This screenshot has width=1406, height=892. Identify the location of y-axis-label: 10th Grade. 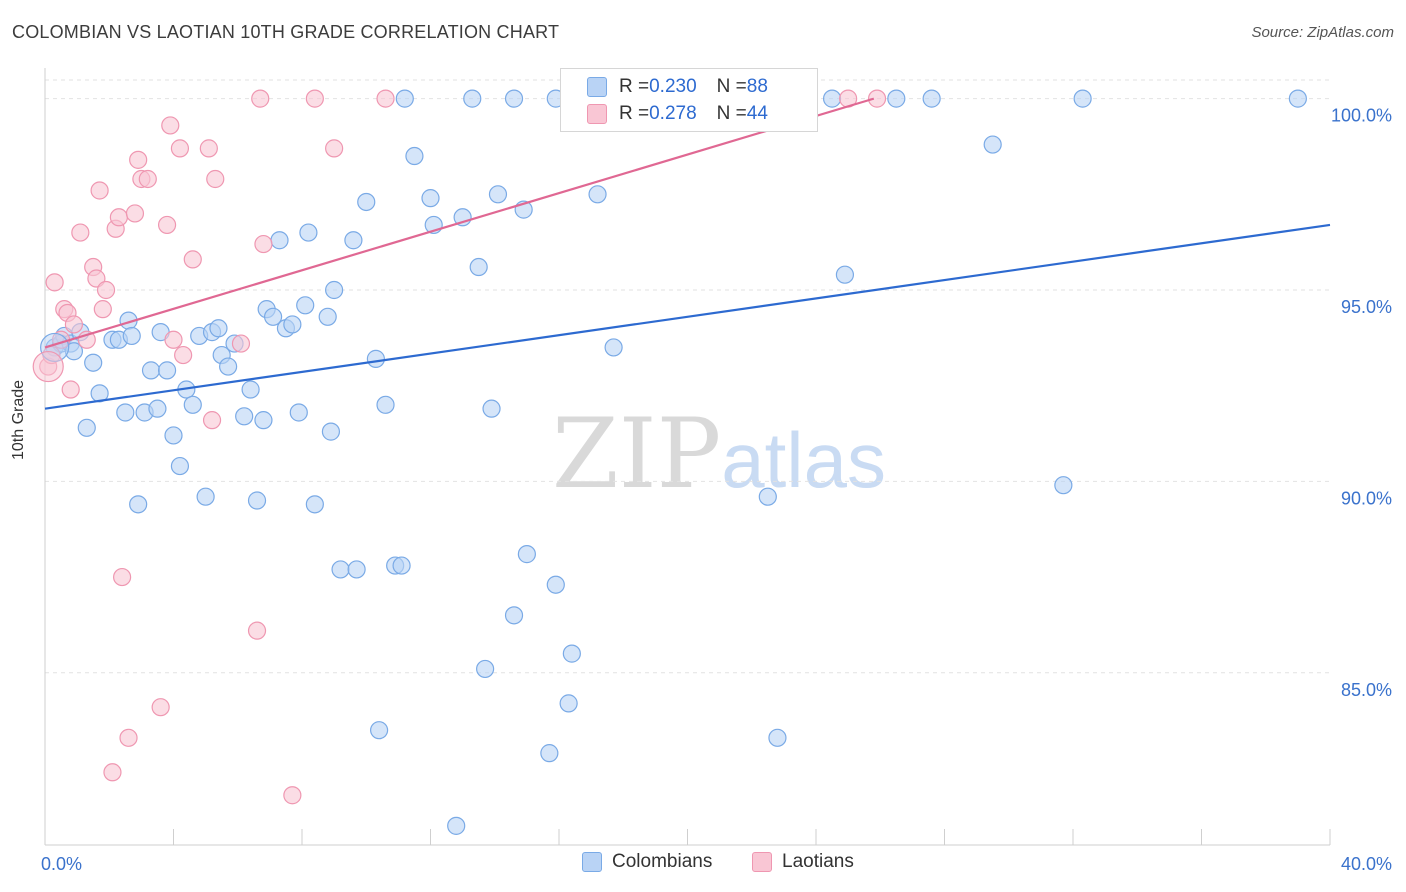
(18, 419).